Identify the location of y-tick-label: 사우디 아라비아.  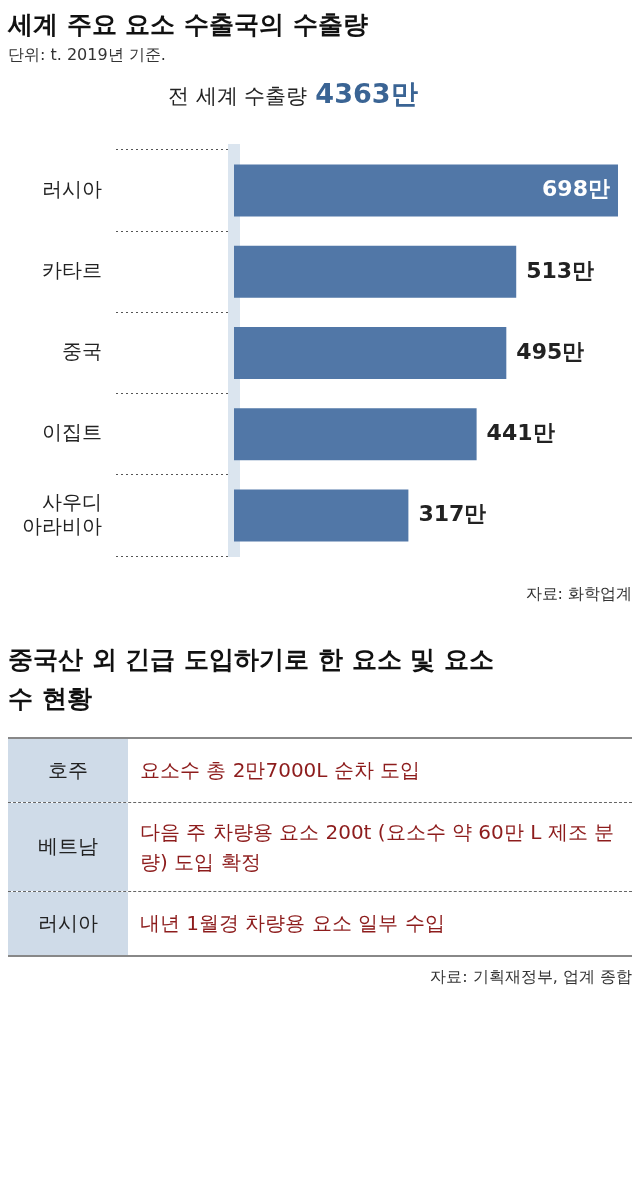
(62, 513).